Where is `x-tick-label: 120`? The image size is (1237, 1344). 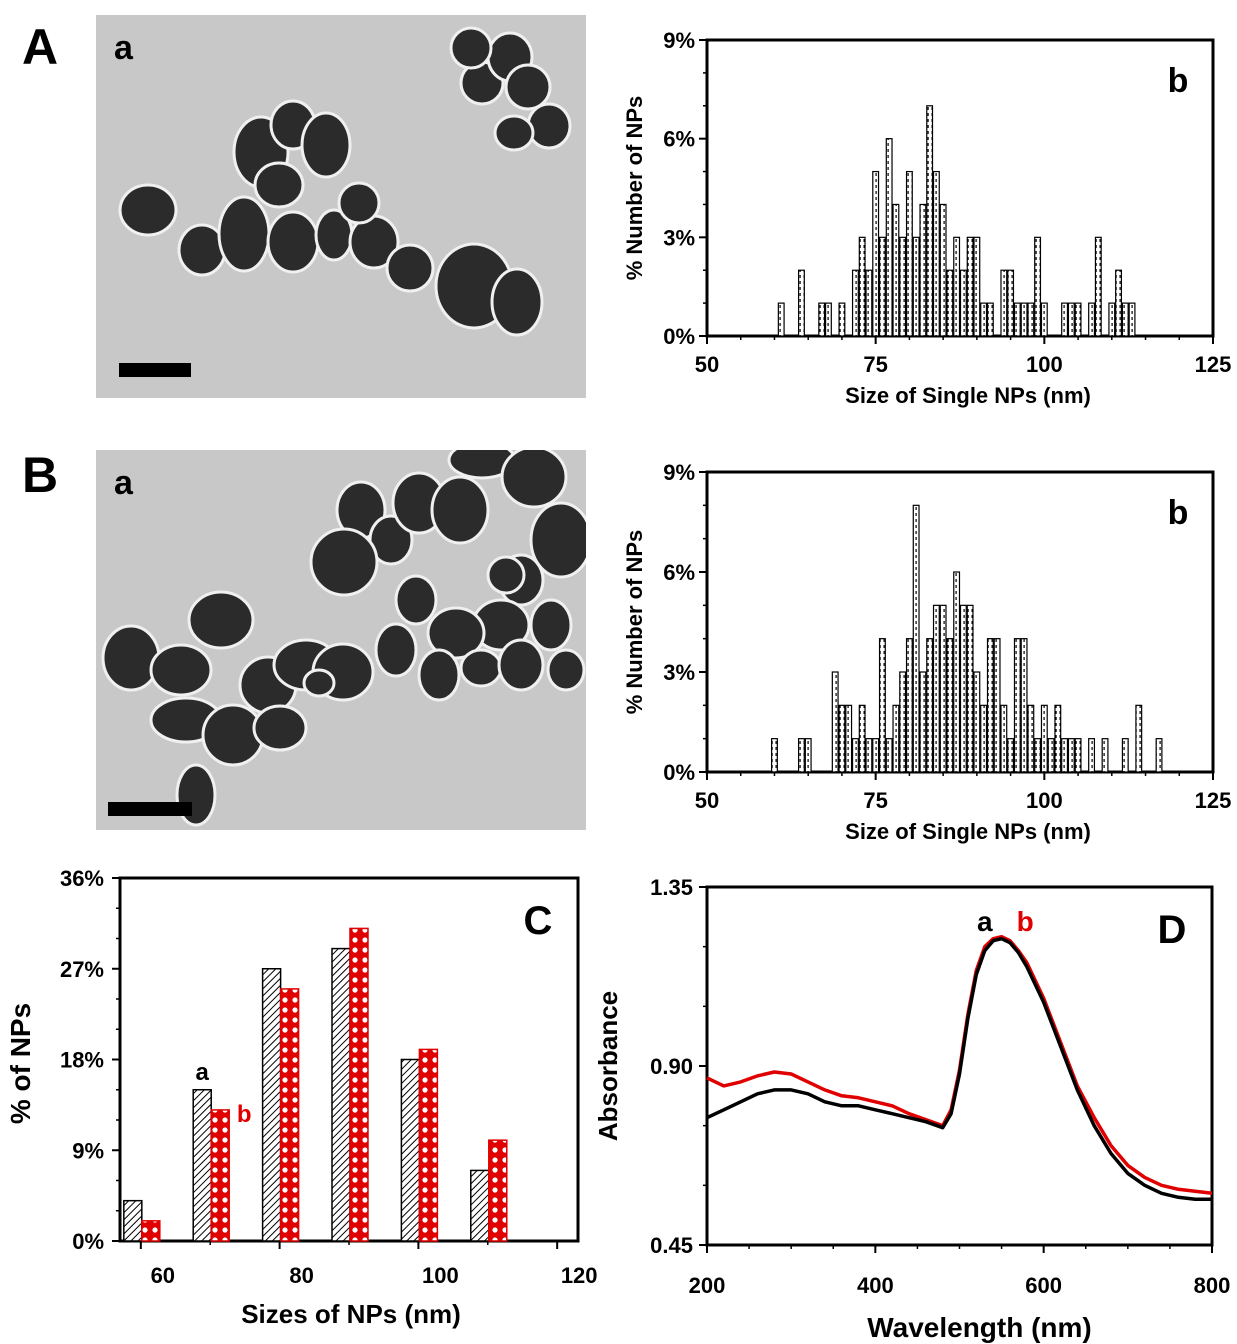
x-tick-label: 120 is located at coordinates (579, 1275).